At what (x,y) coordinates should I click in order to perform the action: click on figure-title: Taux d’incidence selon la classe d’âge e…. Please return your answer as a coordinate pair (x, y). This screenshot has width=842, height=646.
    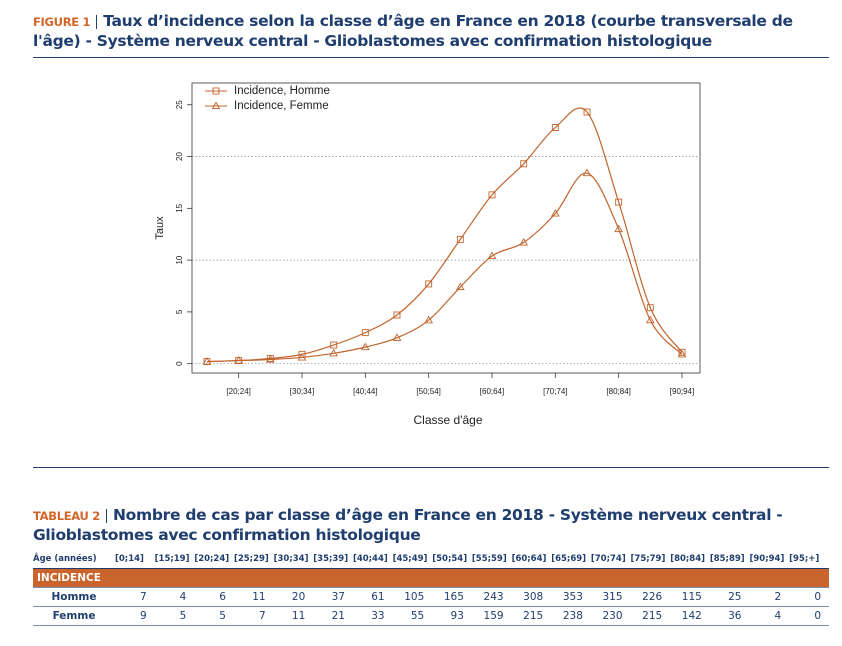
    Looking at the image, I should click on (413, 31).